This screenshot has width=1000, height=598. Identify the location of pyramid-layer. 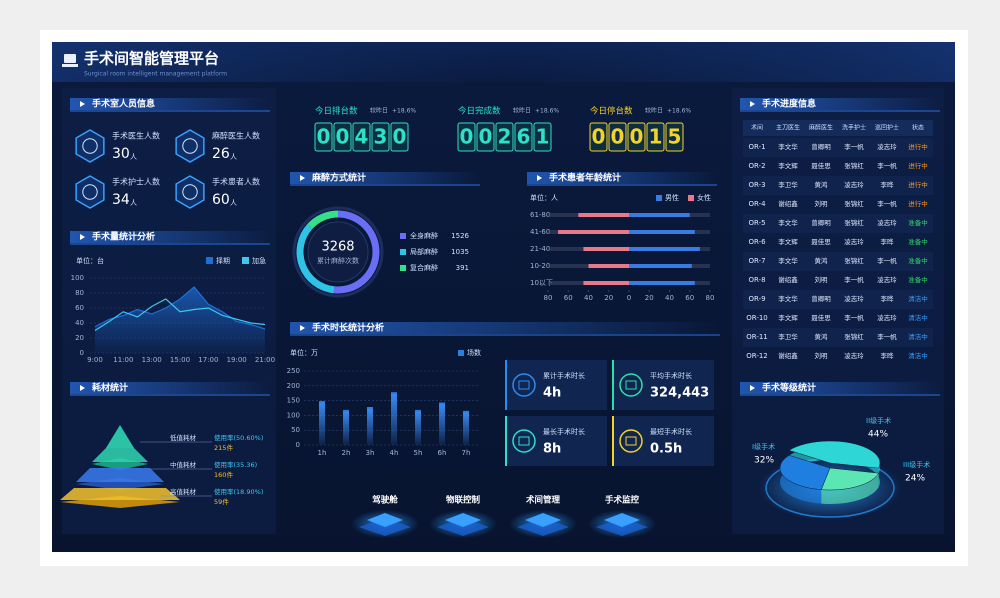
(120, 494).